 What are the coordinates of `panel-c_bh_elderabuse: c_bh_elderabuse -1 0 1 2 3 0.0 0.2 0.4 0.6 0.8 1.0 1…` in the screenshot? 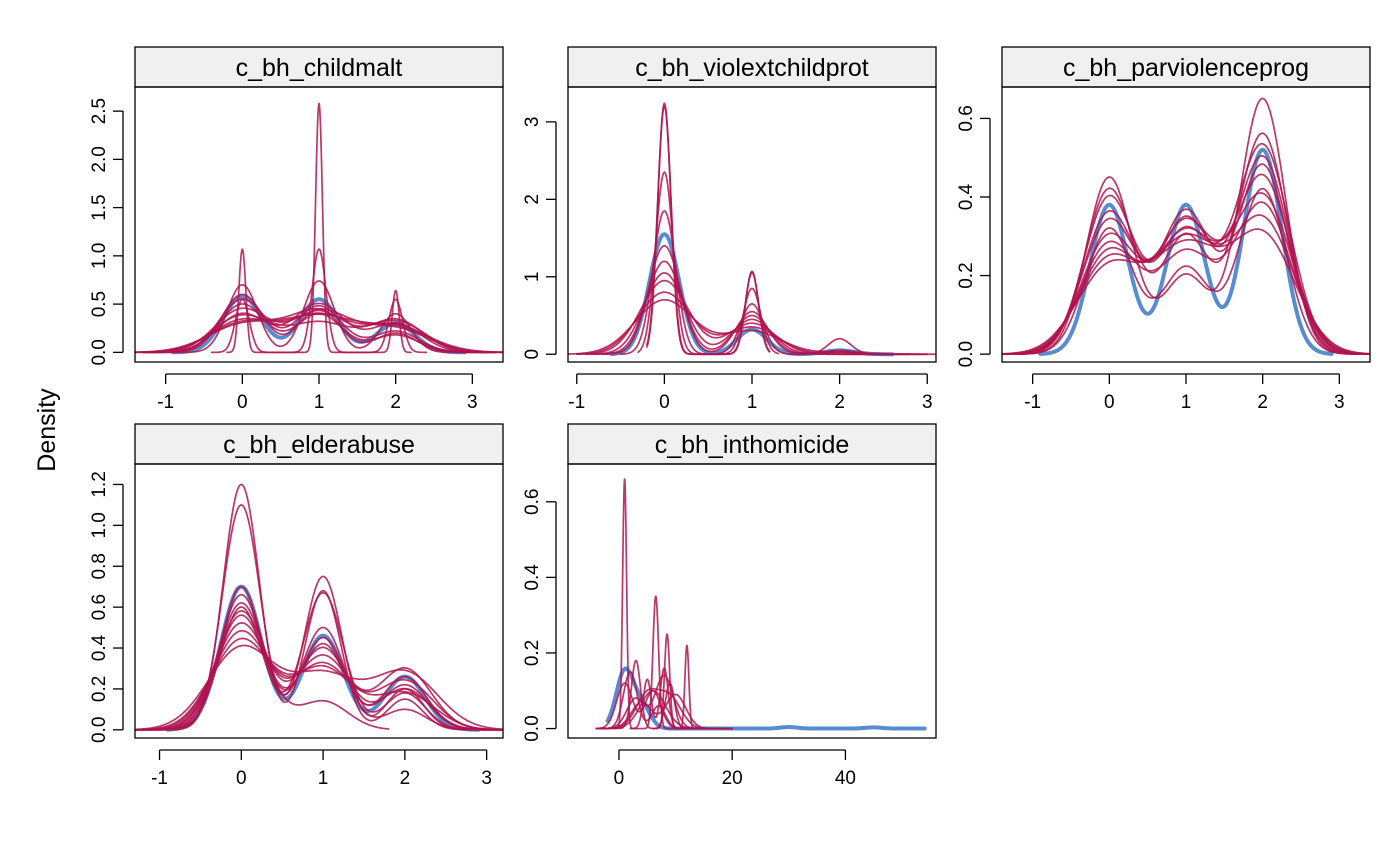 It's located at (296, 606).